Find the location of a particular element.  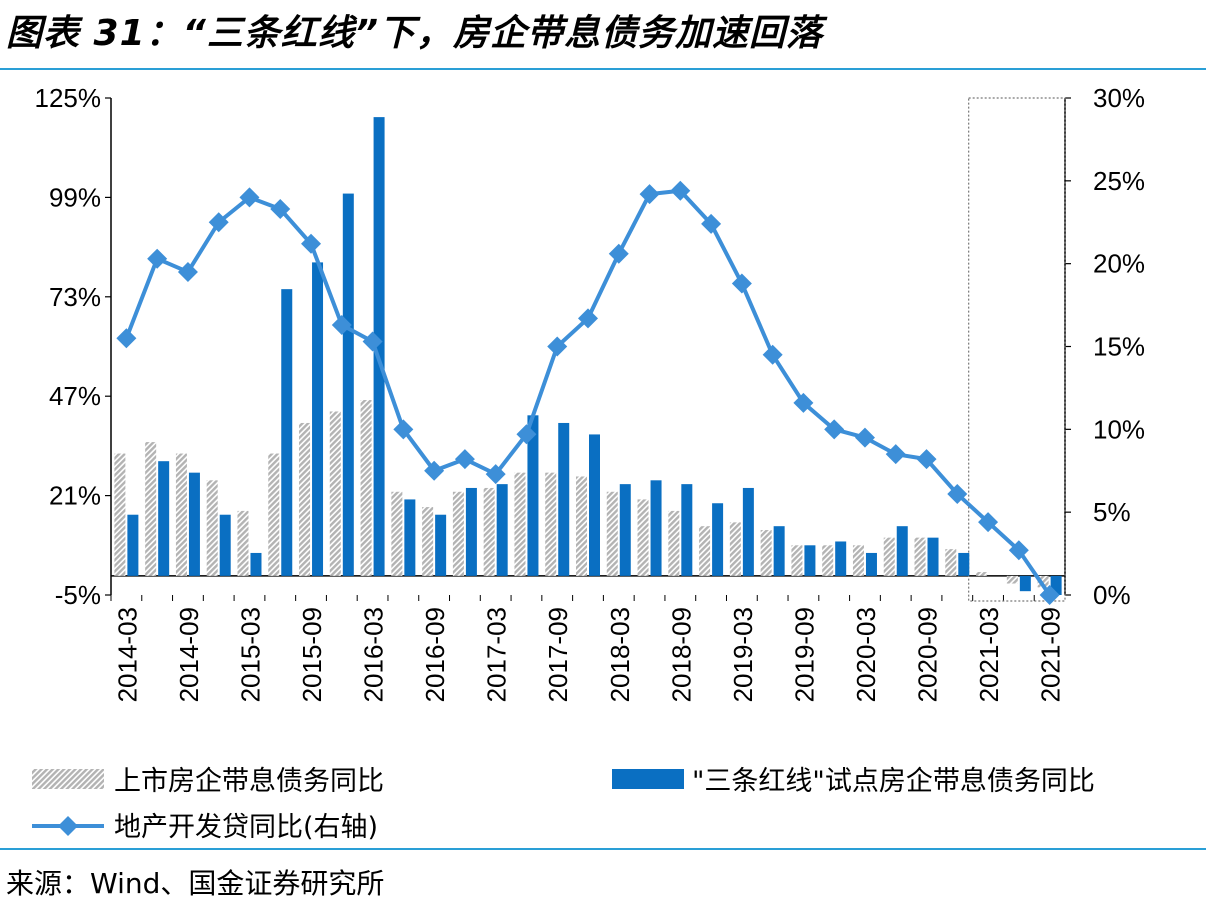

x-tick-label: 2019-09 is located at coordinates (804, 654).